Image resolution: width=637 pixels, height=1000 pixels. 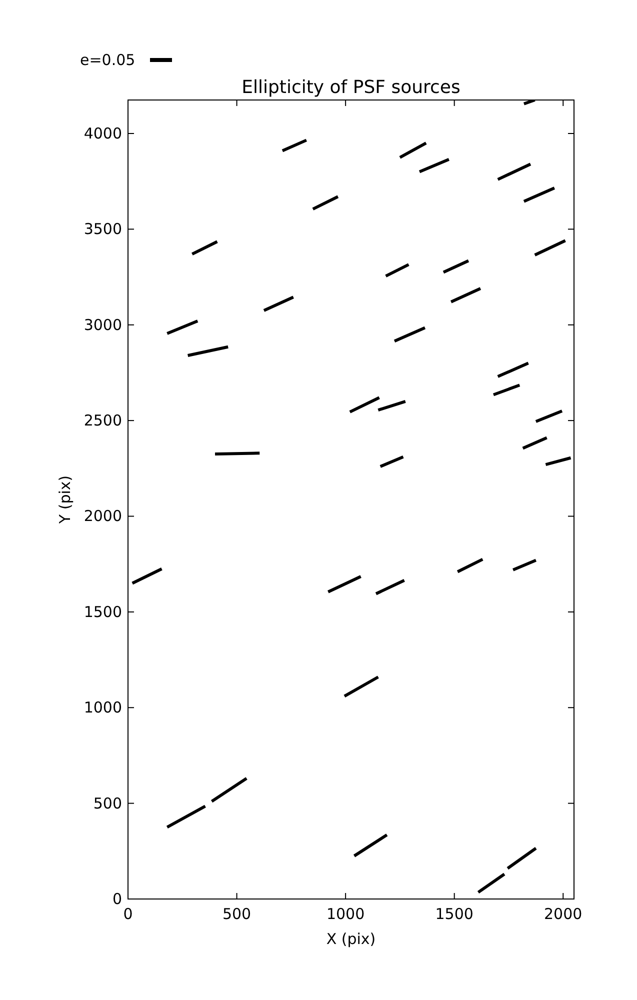 I want to click on x-tick-label: 1500, so click(x=454, y=914).